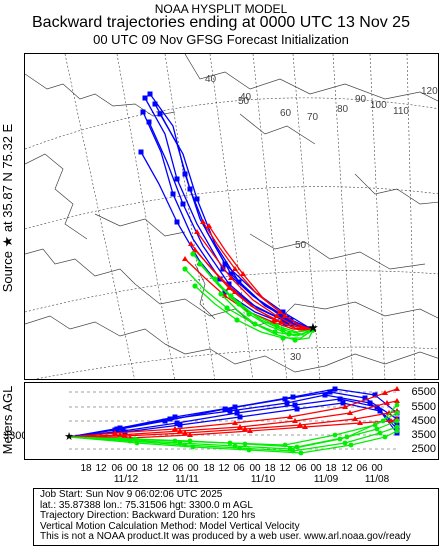 The width and height of the screenshot is (442, 548). I want to click on longitude-line, so click(231, 216).